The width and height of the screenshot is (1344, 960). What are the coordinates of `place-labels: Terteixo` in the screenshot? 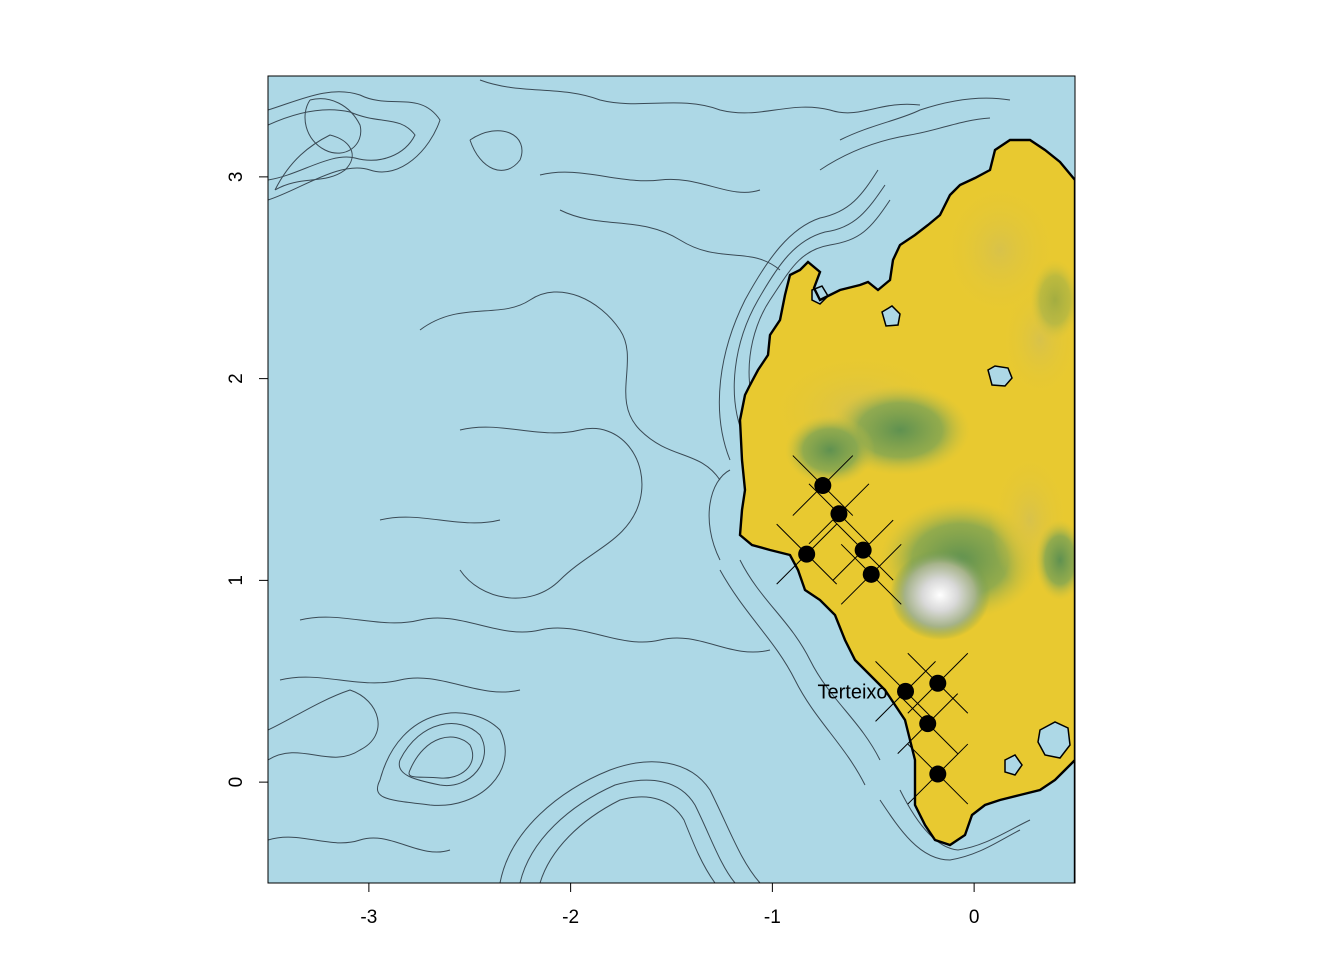 It's located at (852, 692).